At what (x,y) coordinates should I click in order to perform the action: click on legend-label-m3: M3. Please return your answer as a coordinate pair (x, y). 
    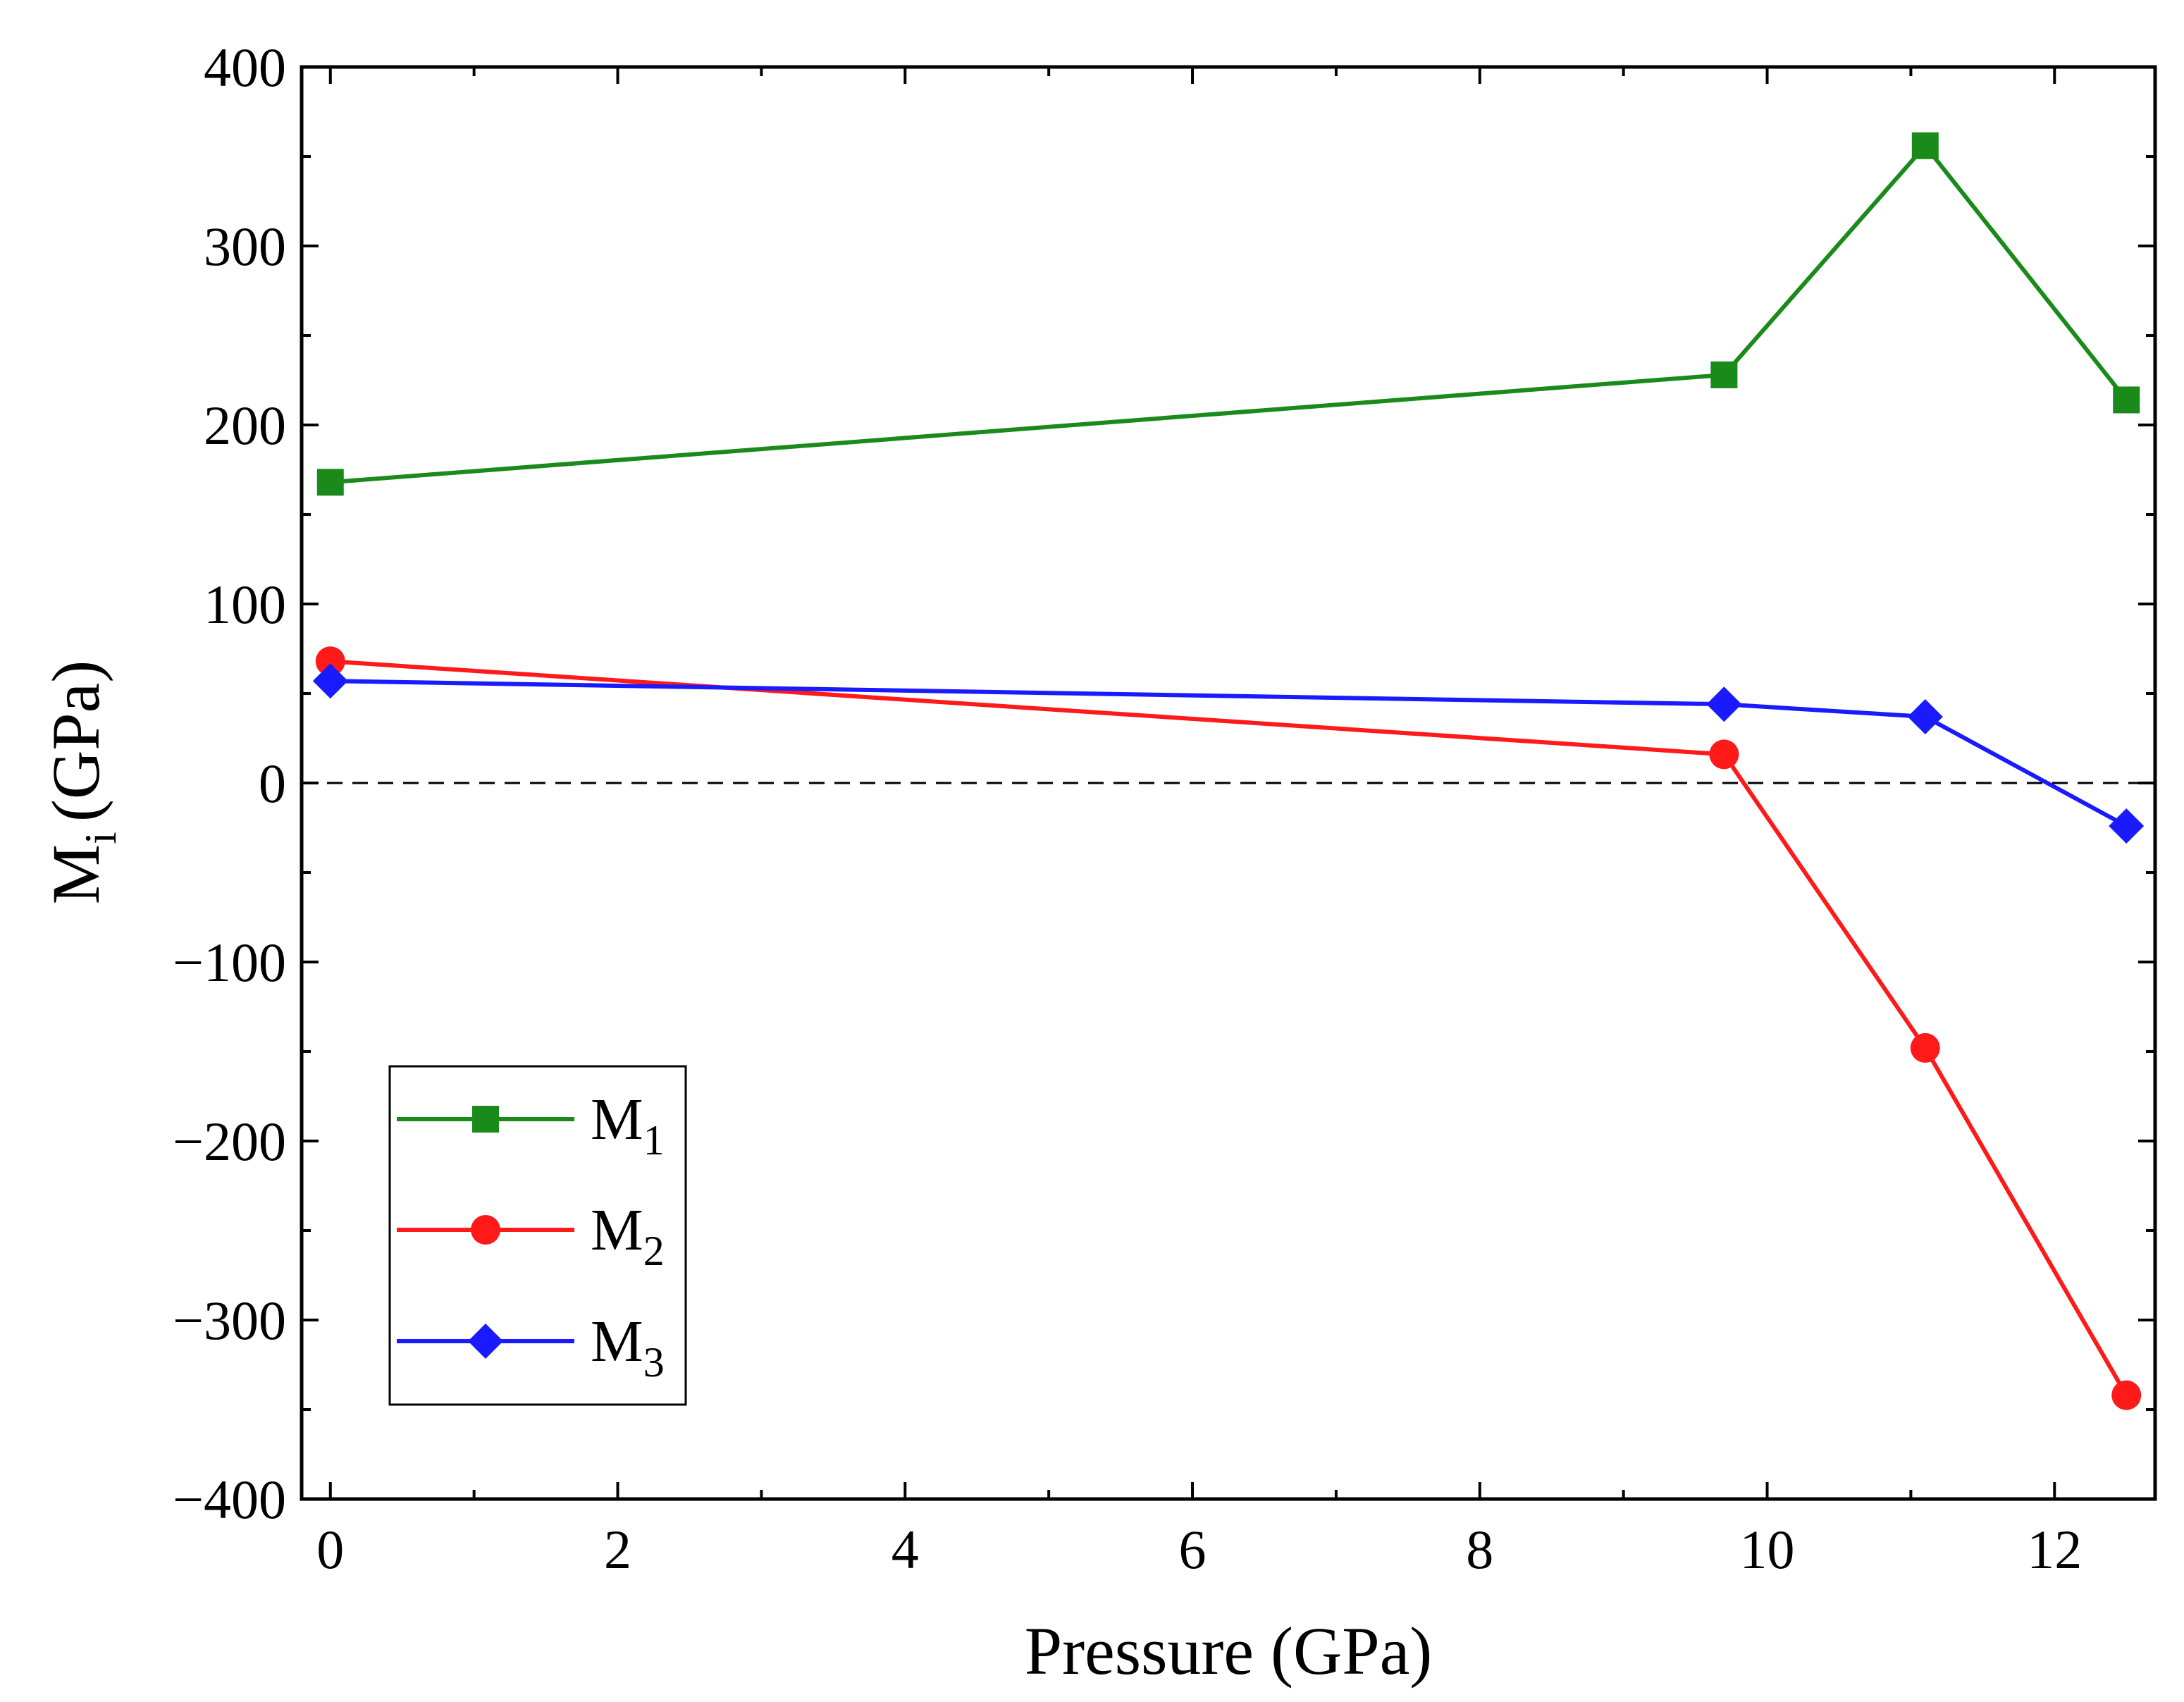
    Looking at the image, I should click on (628, 1347).